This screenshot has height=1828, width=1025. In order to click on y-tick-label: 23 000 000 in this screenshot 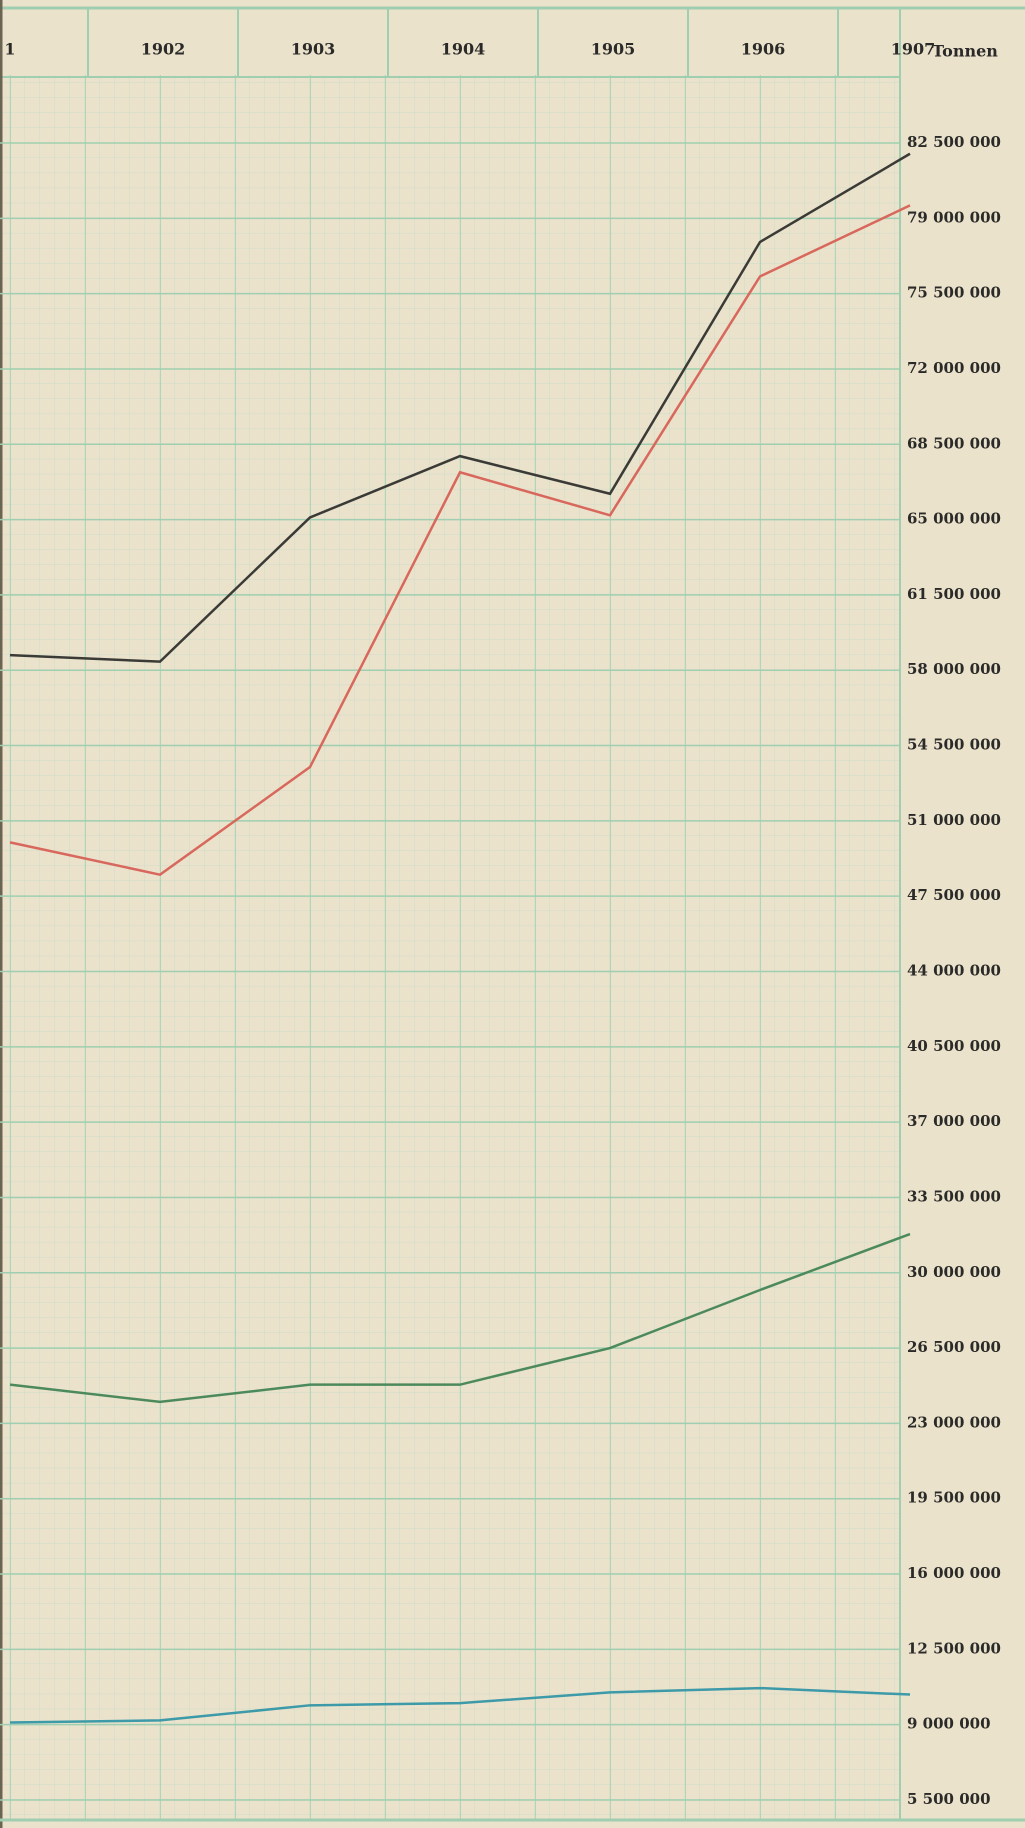, I will do `click(954, 1422)`.